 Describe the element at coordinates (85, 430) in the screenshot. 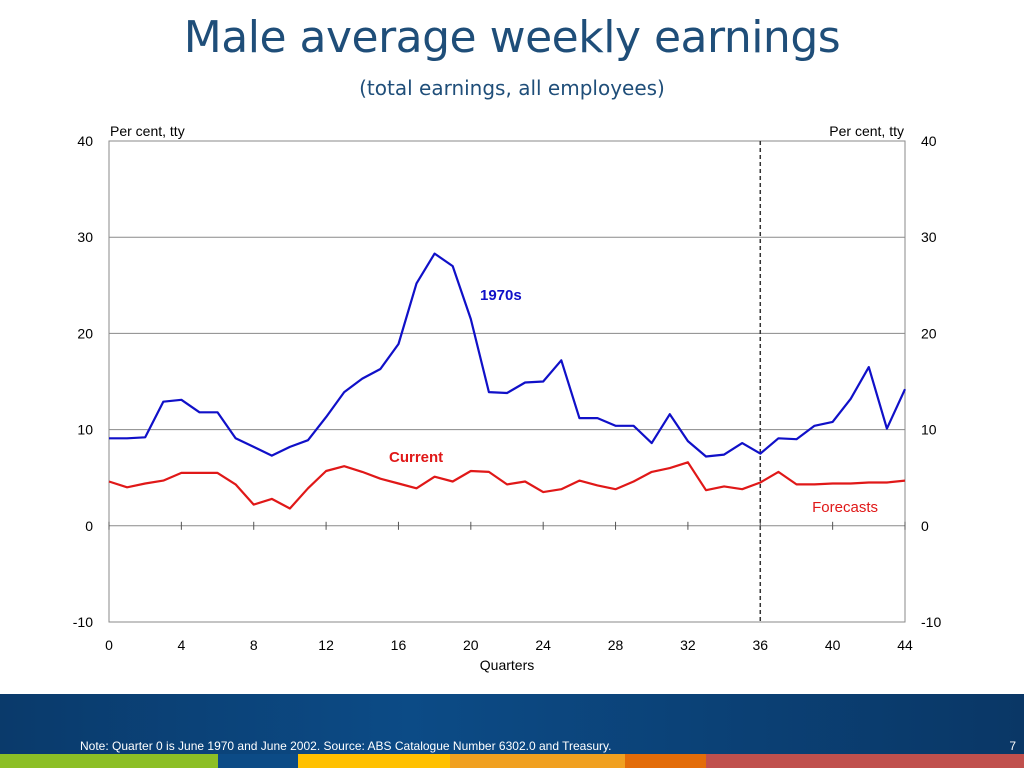

I see `y-tick-label-left: 10` at that location.